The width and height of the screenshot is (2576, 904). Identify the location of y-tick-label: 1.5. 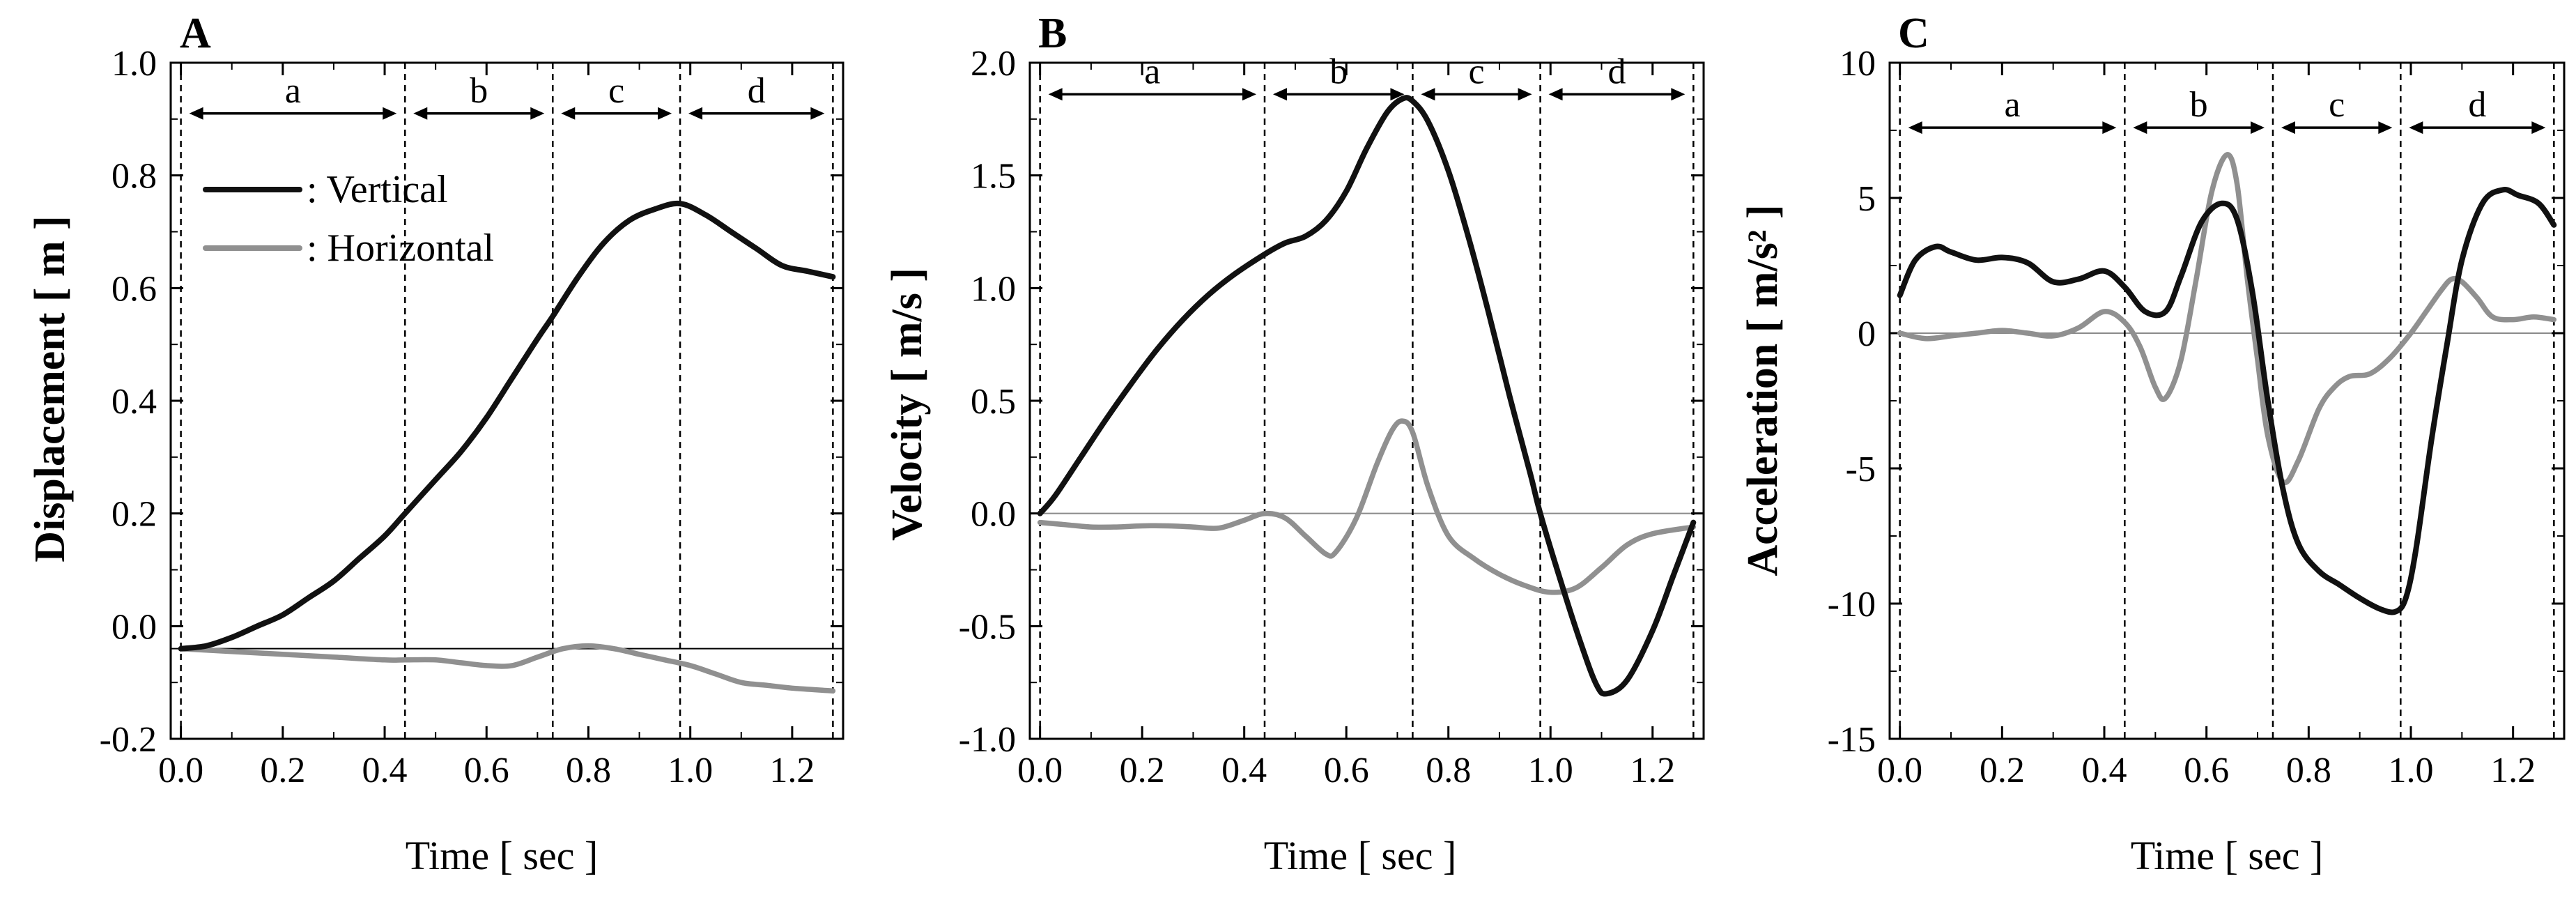
(993, 177).